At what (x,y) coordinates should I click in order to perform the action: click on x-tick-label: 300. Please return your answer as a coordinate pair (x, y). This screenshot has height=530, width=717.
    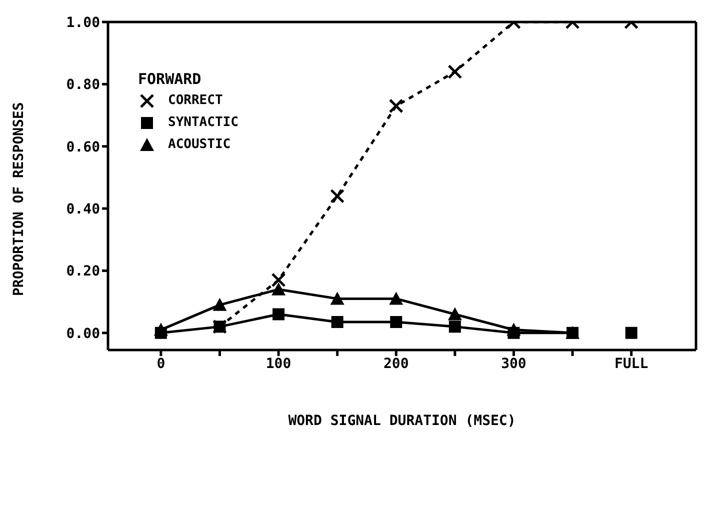
    Looking at the image, I should click on (513, 364).